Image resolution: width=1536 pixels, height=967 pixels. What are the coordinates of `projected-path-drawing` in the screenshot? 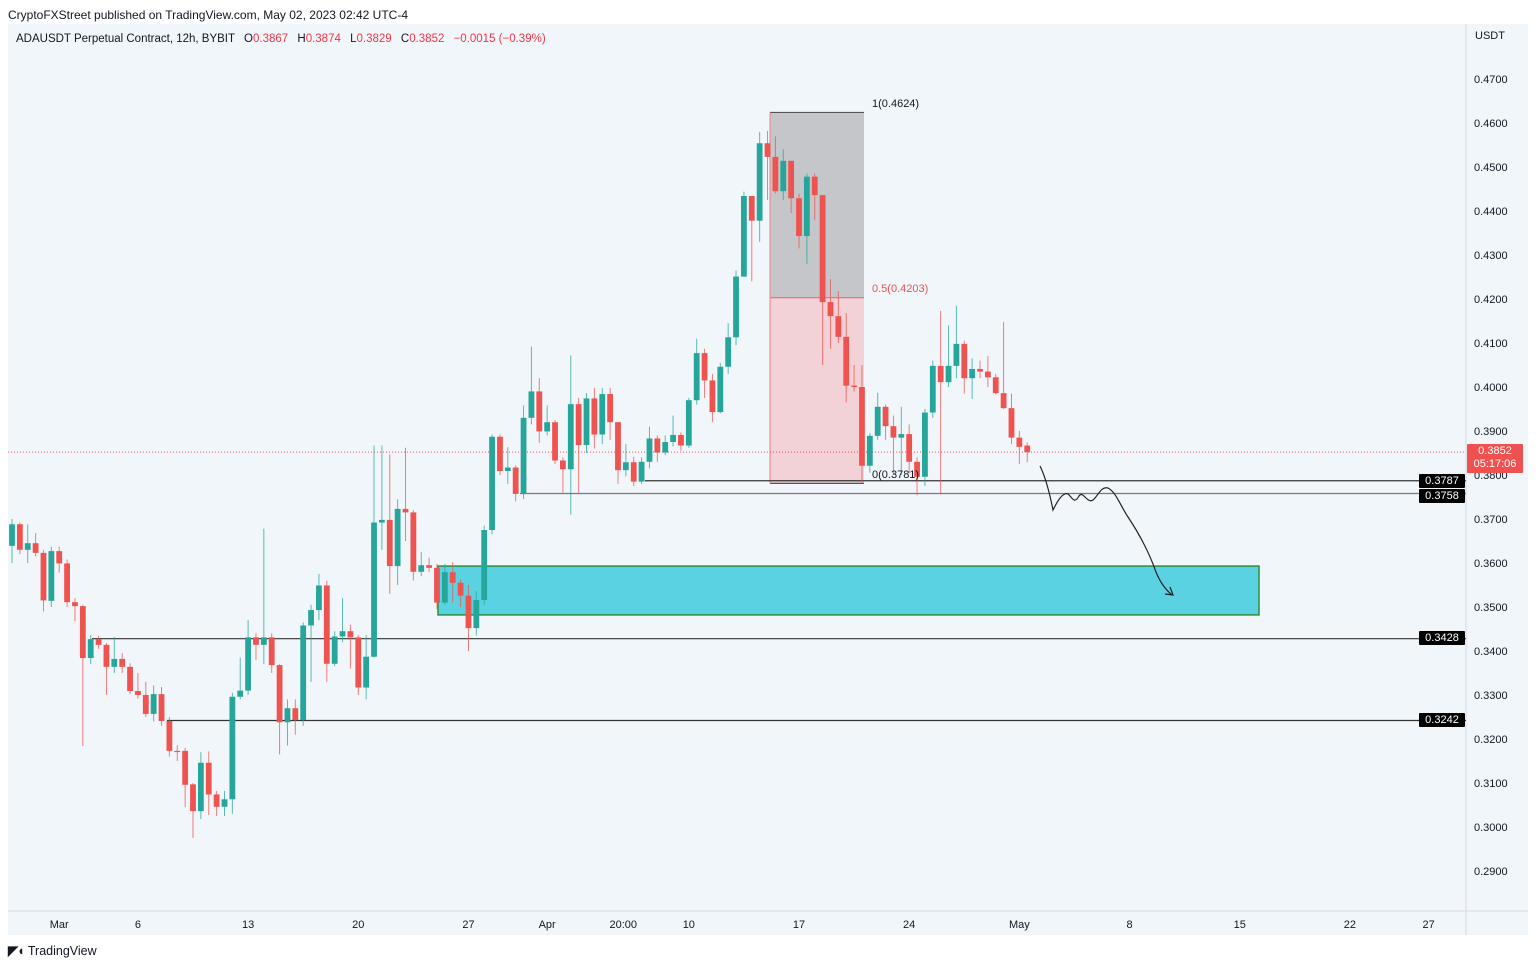 It's located at (1106, 530).